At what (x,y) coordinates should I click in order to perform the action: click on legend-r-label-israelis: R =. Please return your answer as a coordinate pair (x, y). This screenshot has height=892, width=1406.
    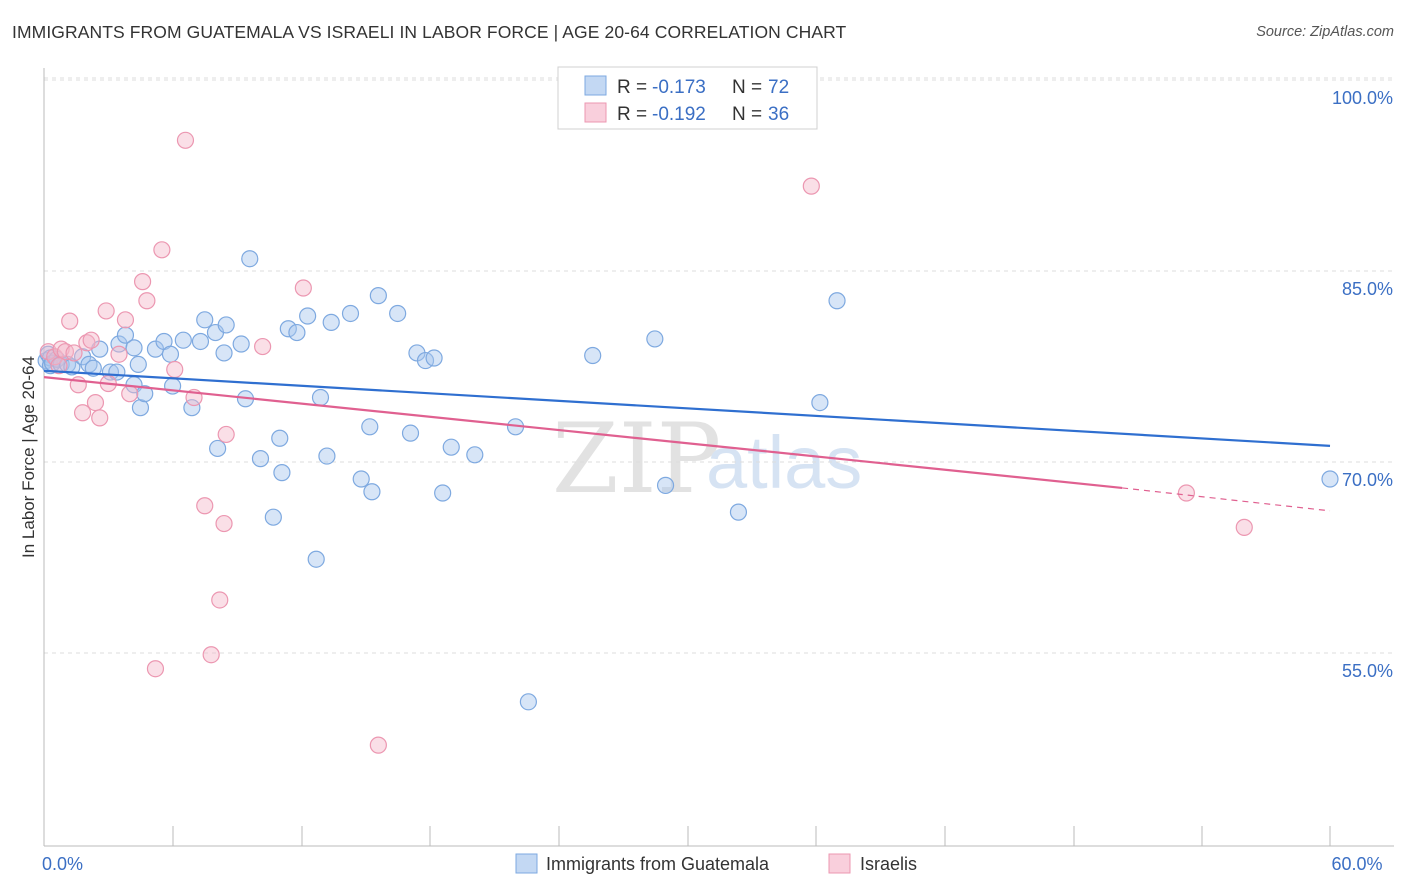
    Looking at the image, I should click on (632, 114).